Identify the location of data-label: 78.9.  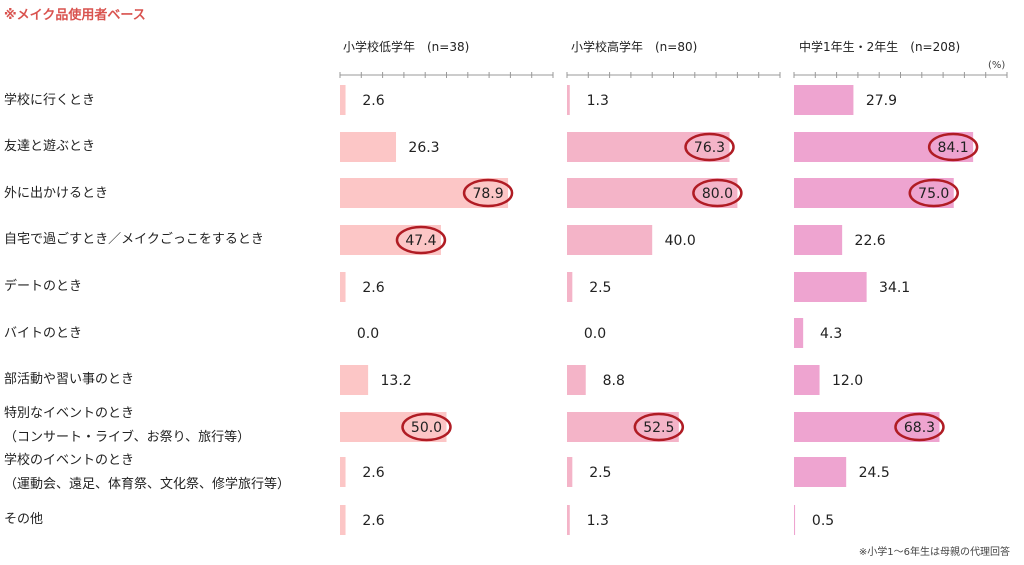
(487, 194).